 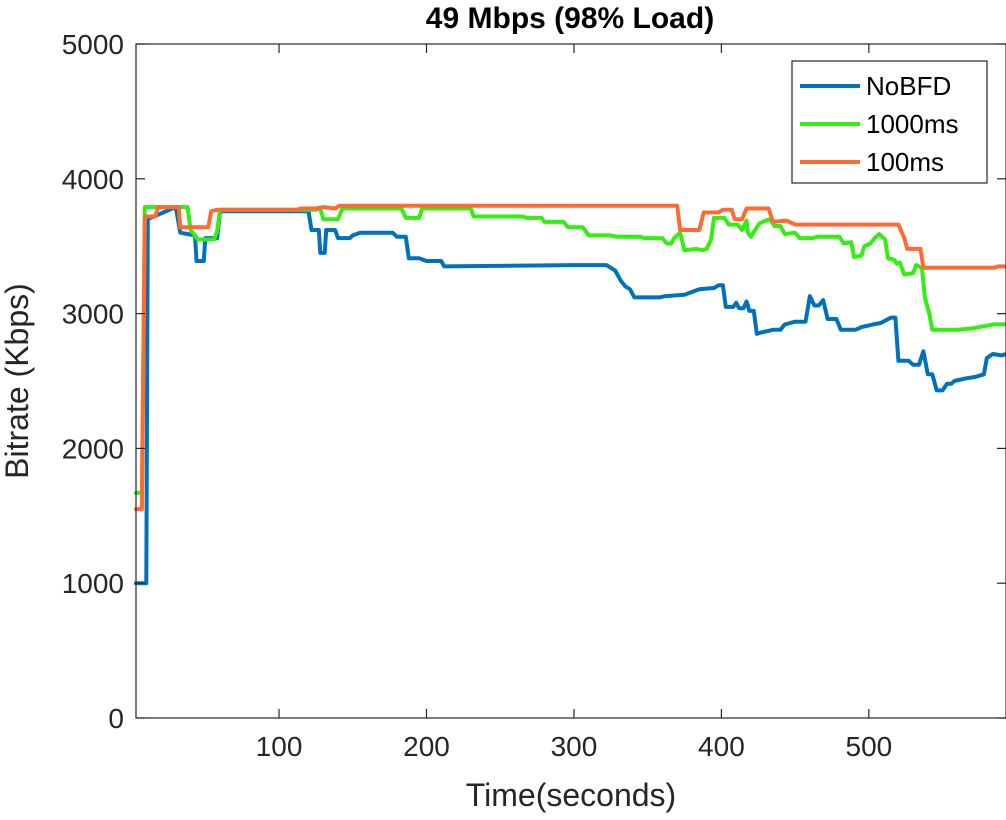 What do you see at coordinates (912, 124) in the screenshot?
I see `legend-label-1000ms: 1000ms` at bounding box center [912, 124].